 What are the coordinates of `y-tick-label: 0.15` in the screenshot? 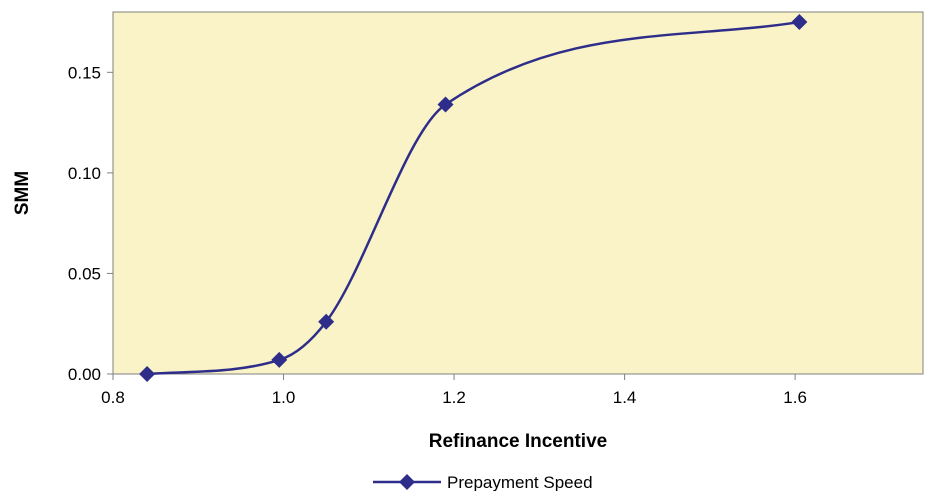 It's located at (84, 72).